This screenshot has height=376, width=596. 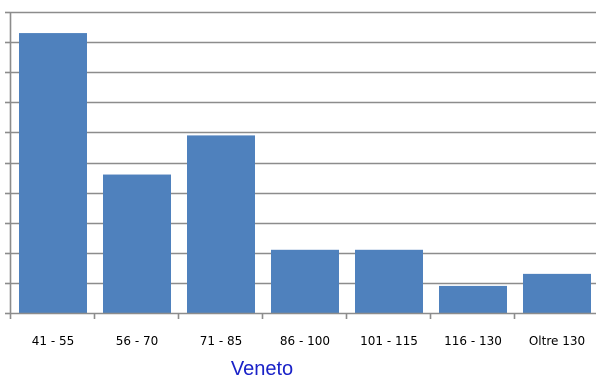 What do you see at coordinates (53, 341) in the screenshot?
I see `x-tick-label: 41 - 55` at bounding box center [53, 341].